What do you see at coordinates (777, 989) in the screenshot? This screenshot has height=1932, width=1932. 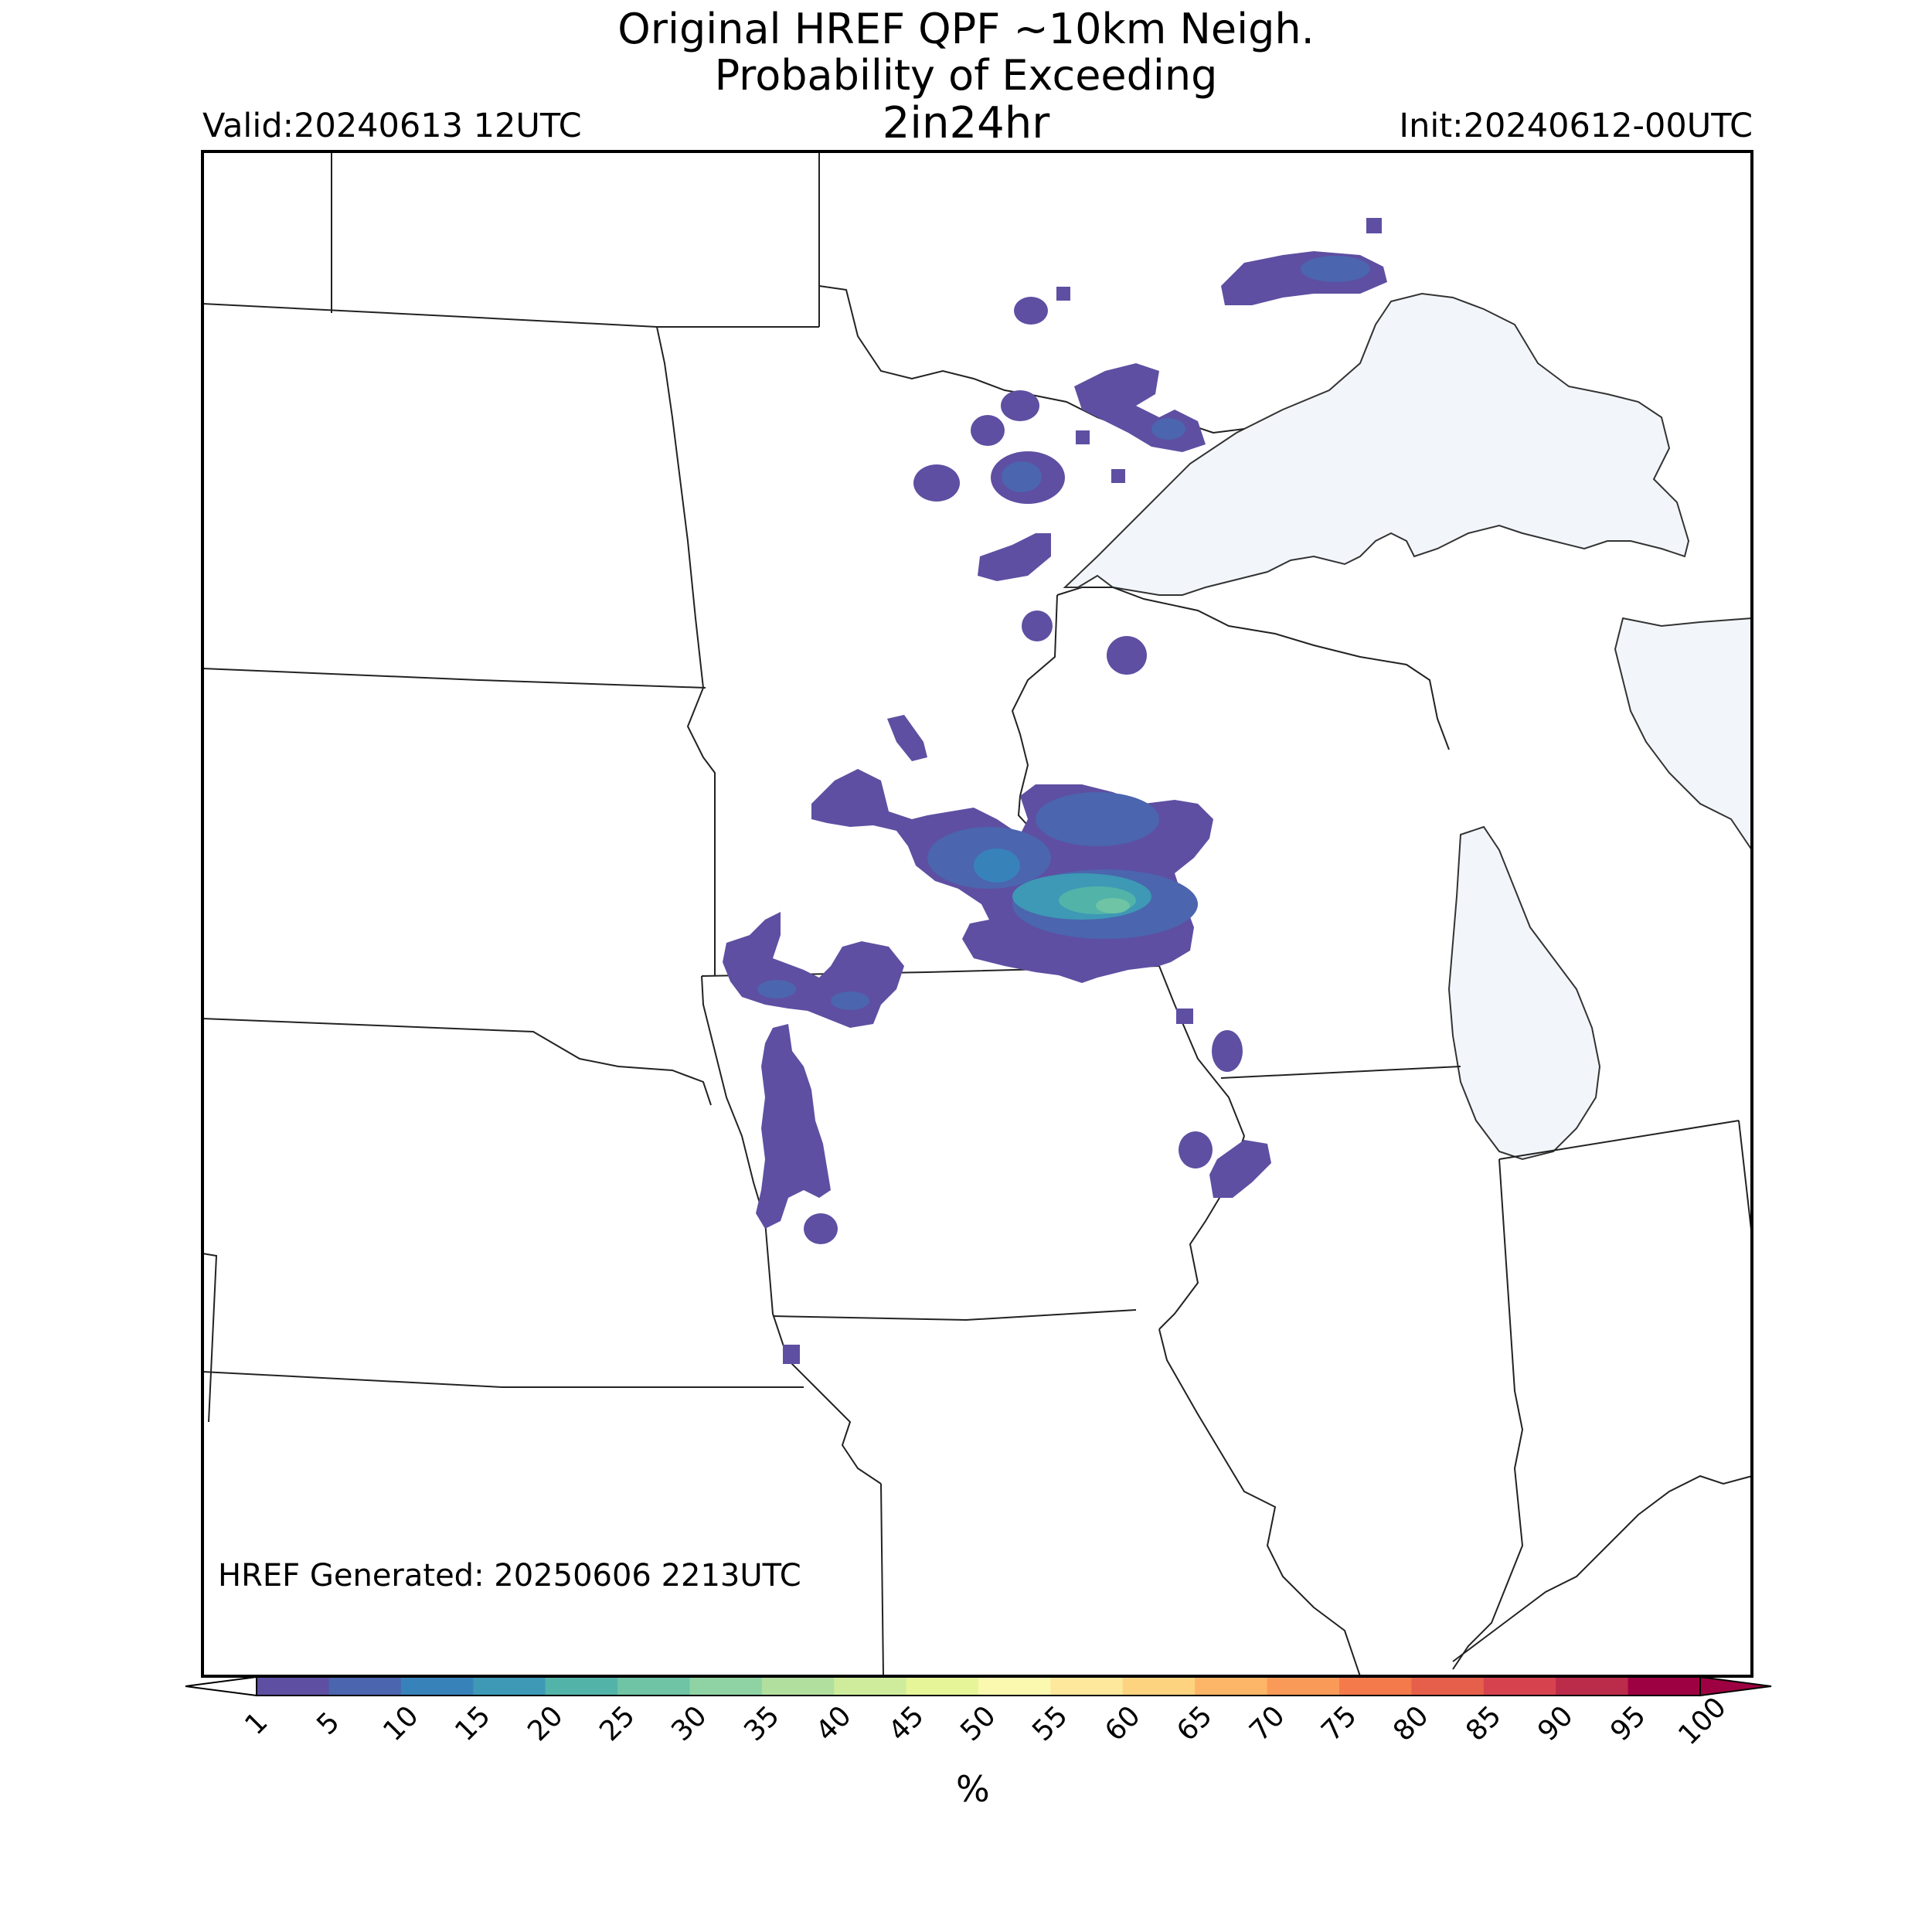 I see `prob-area-west-core-b` at bounding box center [777, 989].